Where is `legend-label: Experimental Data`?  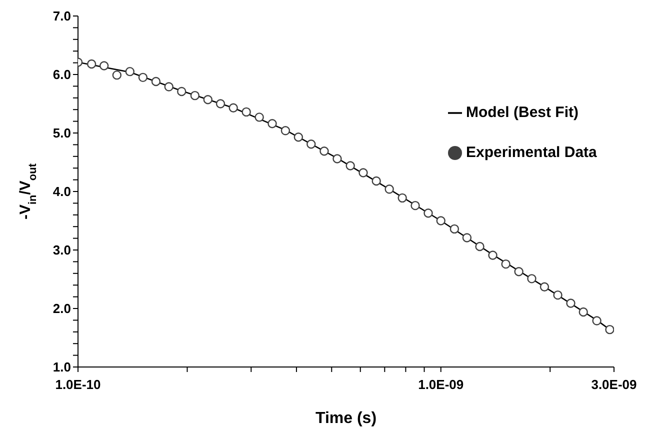 legend-label: Experimental Data is located at coordinates (531, 152).